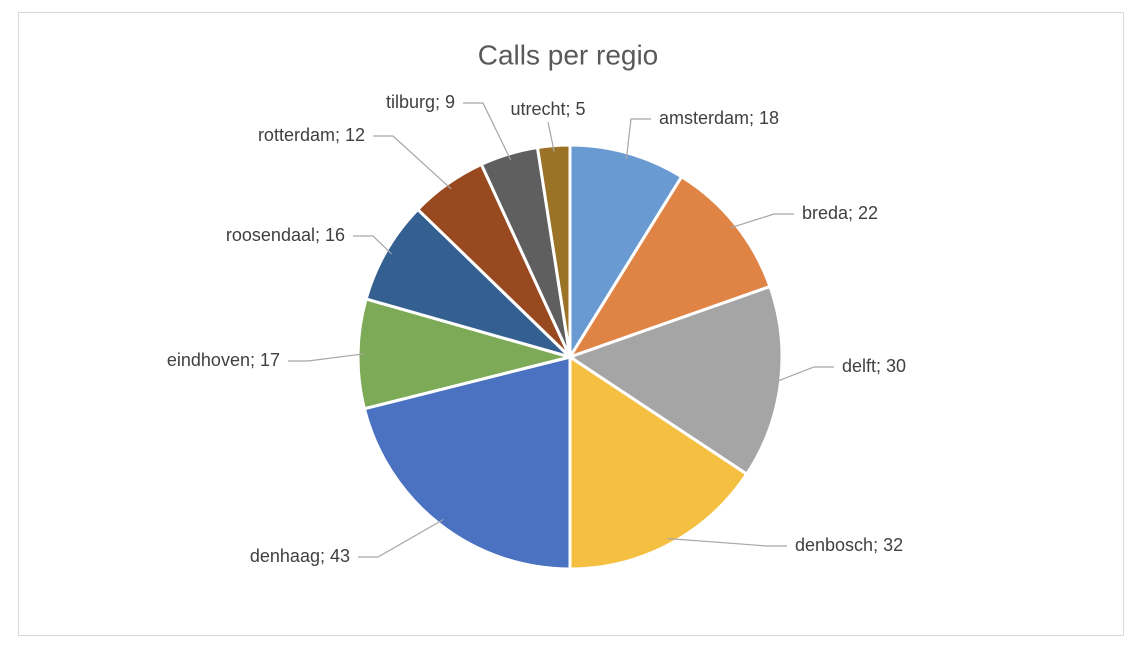 The image size is (1142, 656). Describe the element at coordinates (568, 54) in the screenshot. I see `chart-title: Calls per regio` at that location.